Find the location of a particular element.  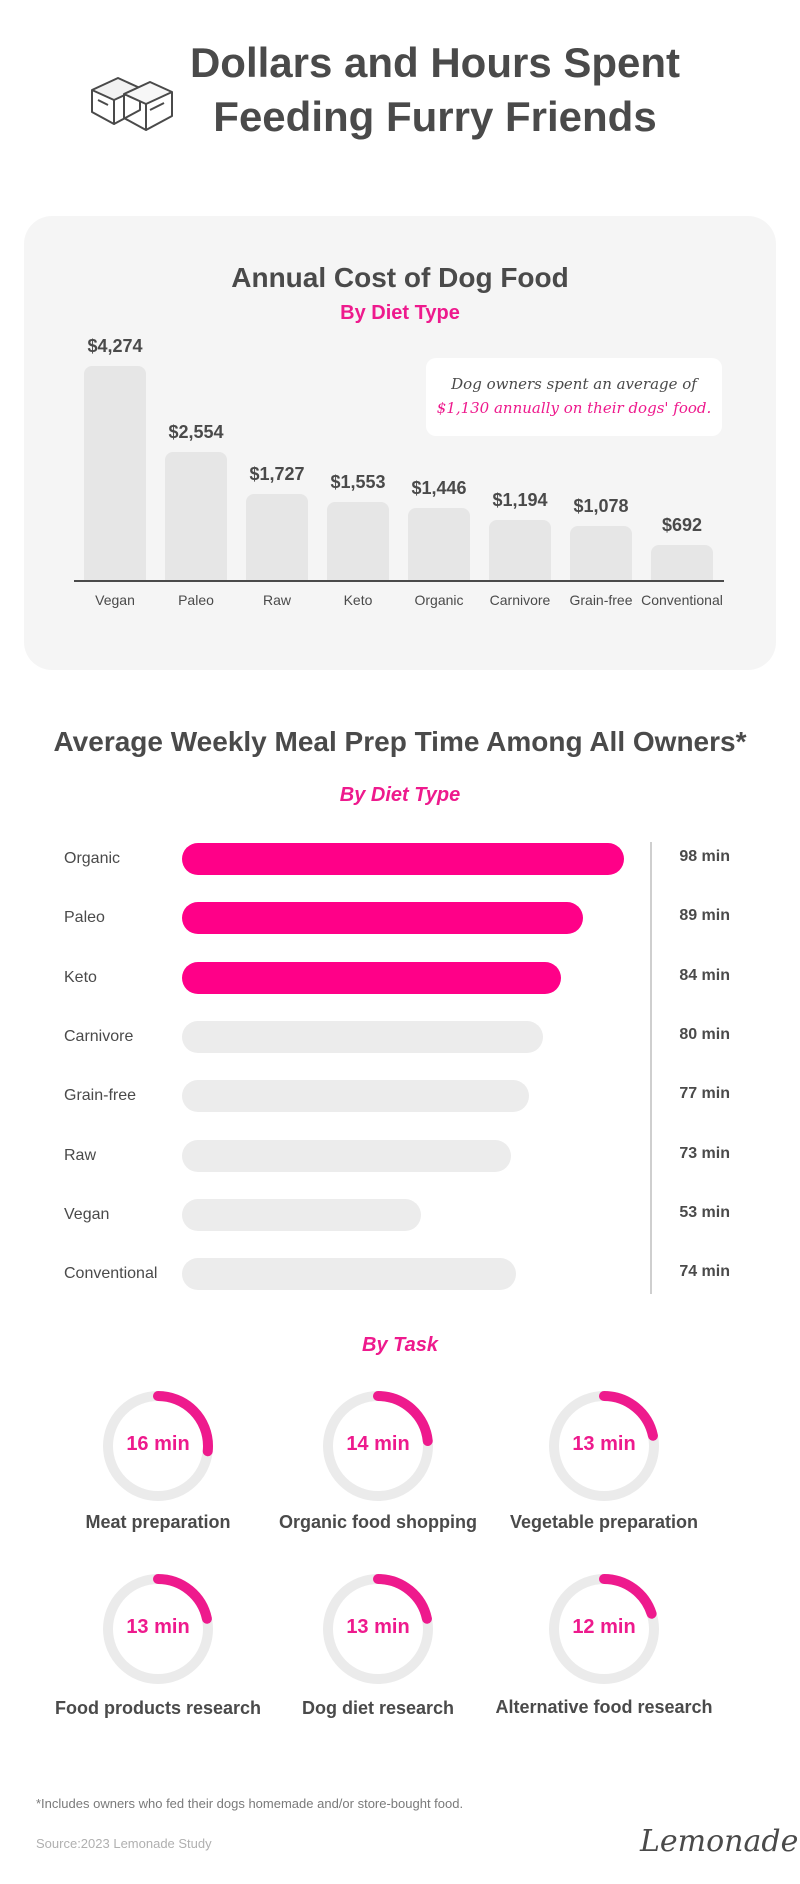

prep-bar-value: 98 min is located at coordinates (704, 856).